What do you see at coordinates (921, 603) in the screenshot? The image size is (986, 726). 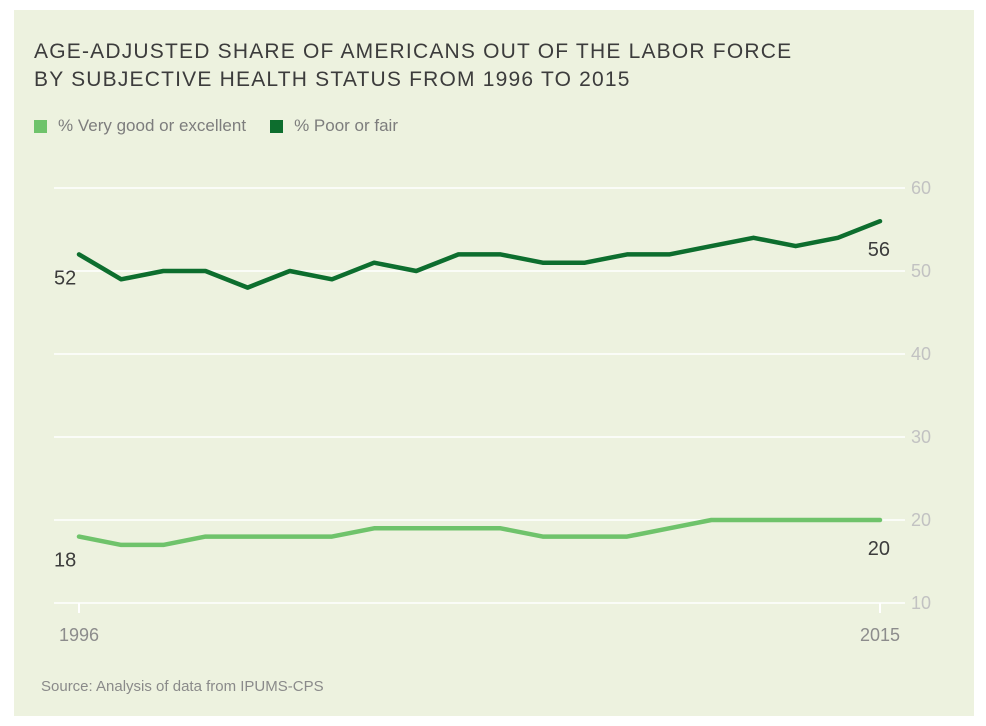 I see `y-tick-label-10: 10` at bounding box center [921, 603].